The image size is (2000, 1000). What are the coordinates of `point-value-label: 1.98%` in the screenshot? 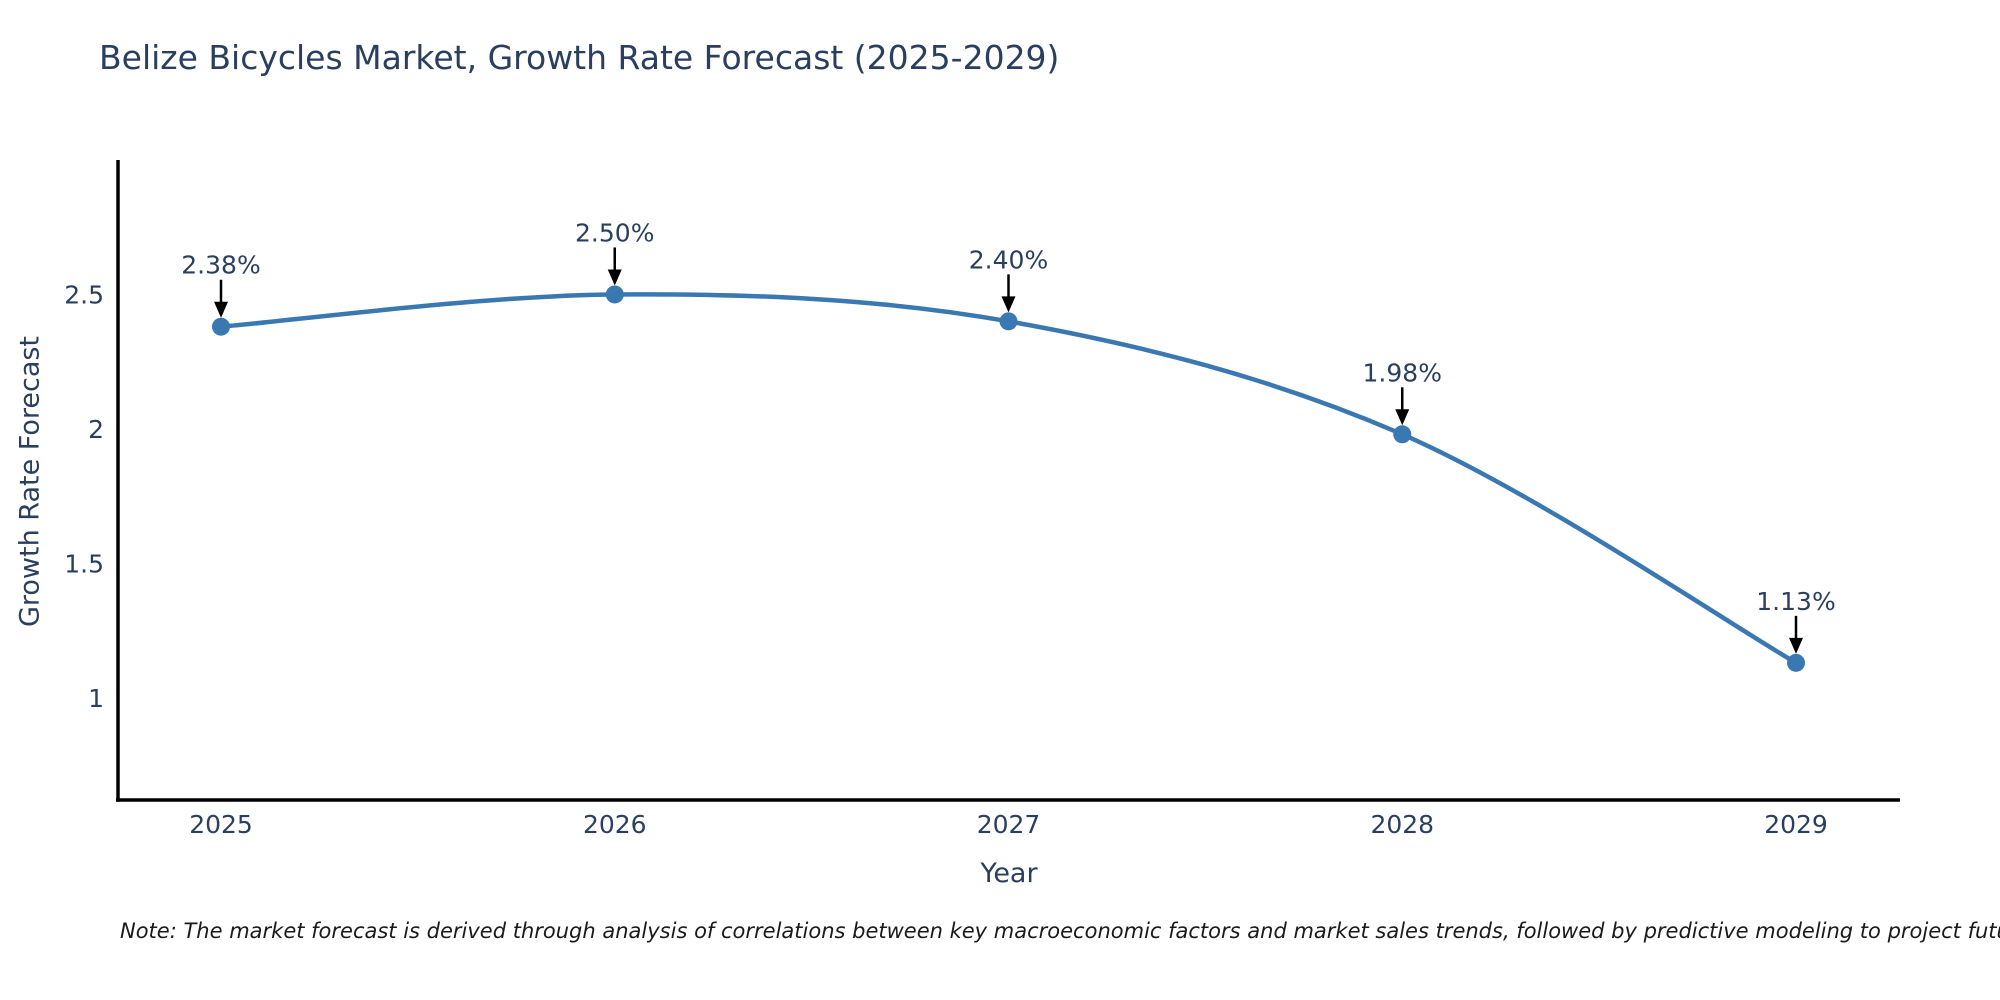 It's located at (1402, 372).